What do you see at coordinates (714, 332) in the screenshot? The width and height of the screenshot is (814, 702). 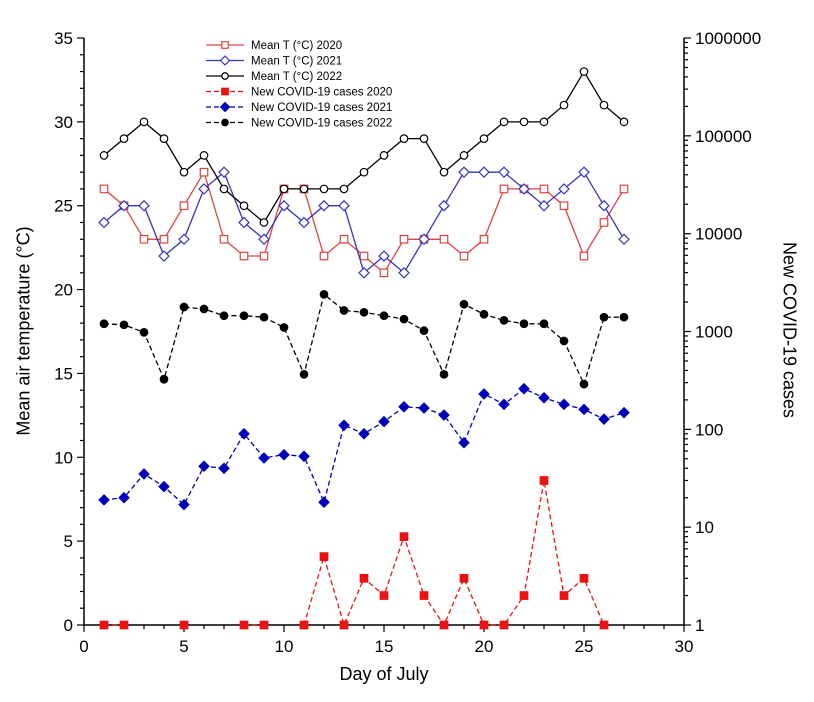 I see `y-right-tick-label: 1000` at bounding box center [714, 332].